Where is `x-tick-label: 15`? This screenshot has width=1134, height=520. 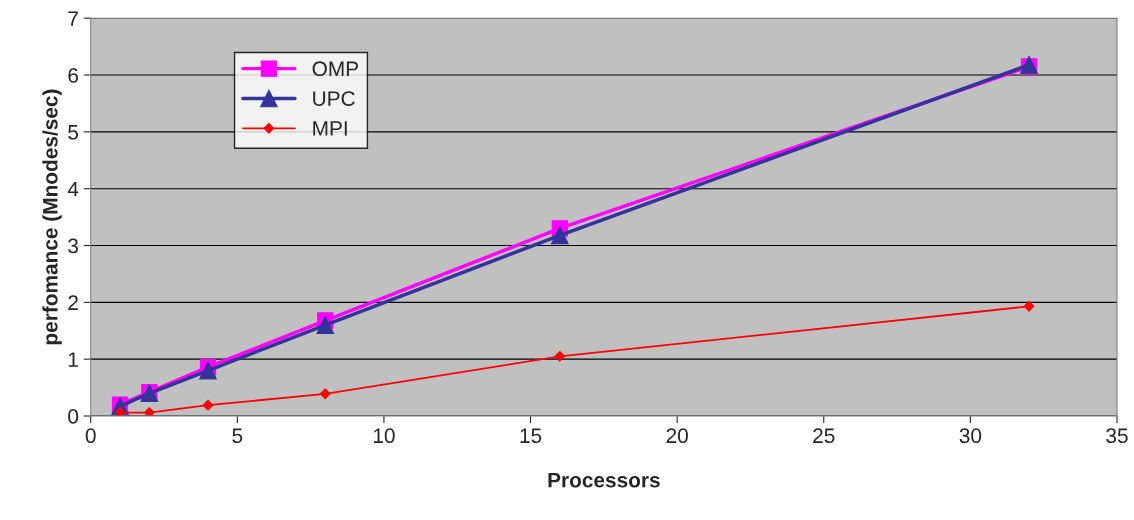 x-tick-label: 15 is located at coordinates (531, 436).